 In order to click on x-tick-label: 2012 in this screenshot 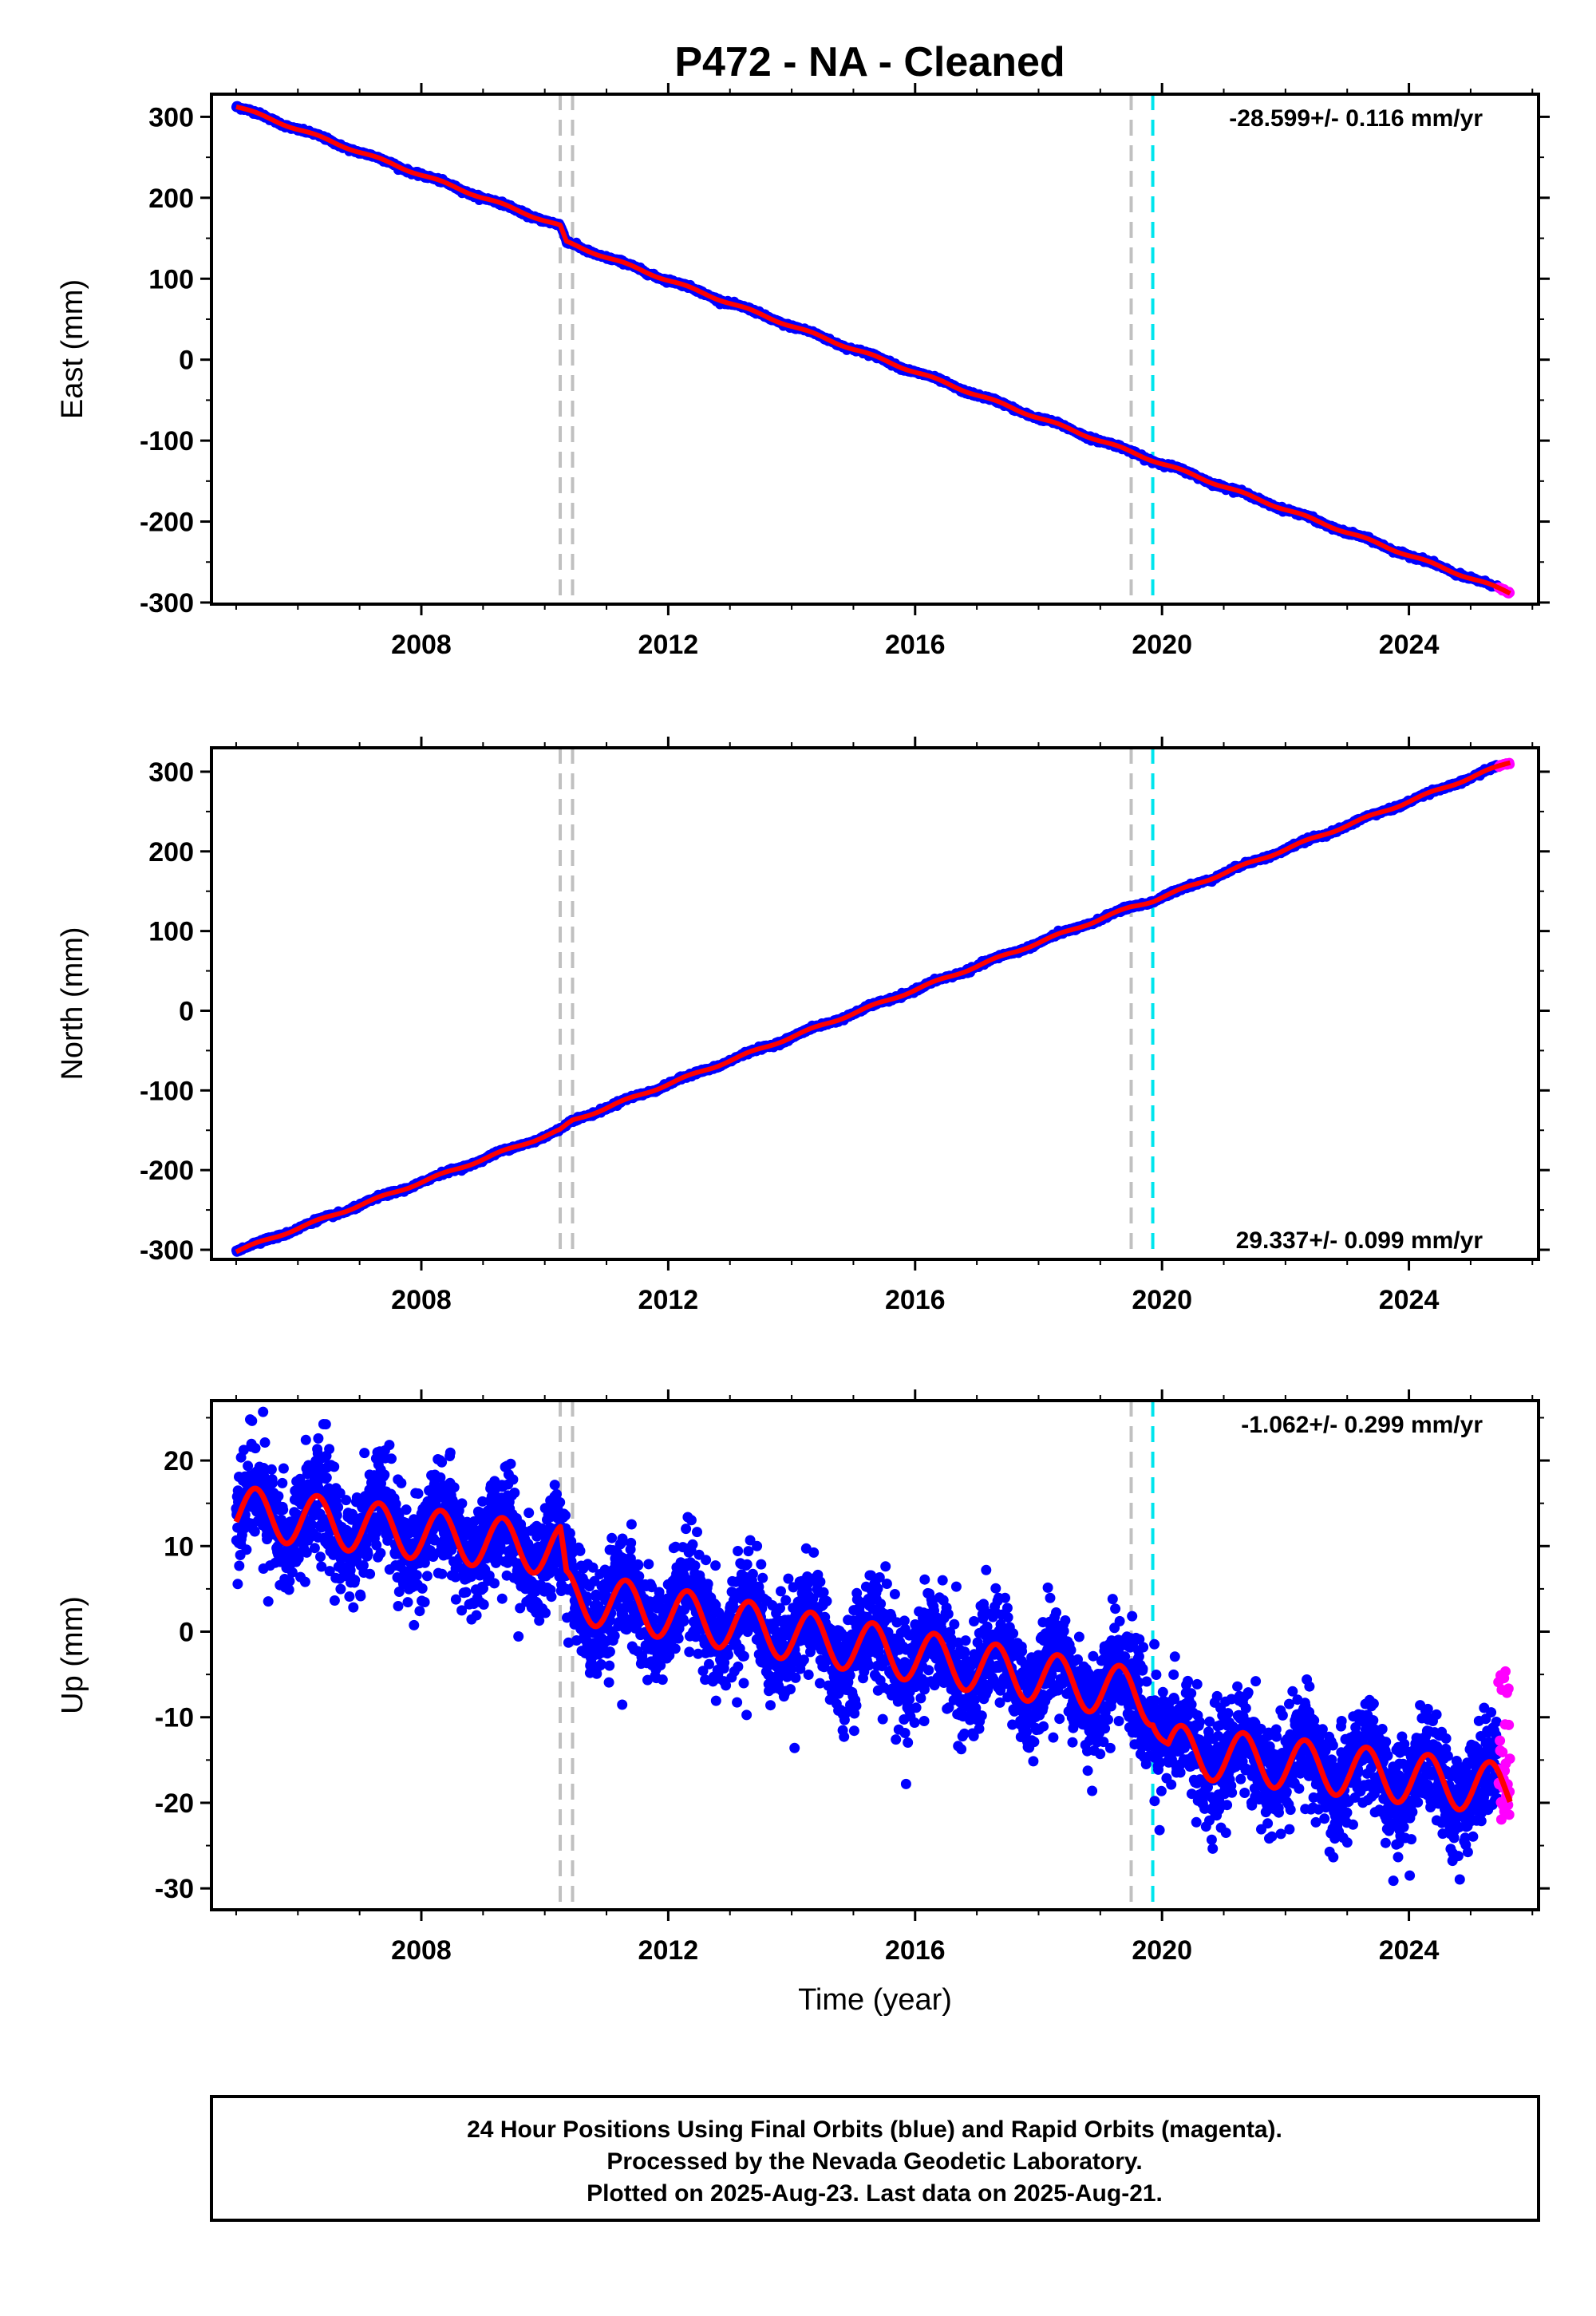, I will do `click(668, 645)`.